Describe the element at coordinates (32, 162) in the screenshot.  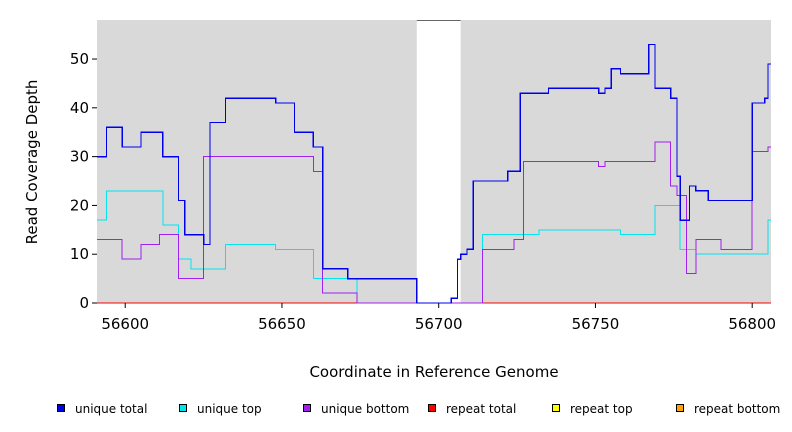
I see `y-axis-title: Read Coverage Depth` at that location.